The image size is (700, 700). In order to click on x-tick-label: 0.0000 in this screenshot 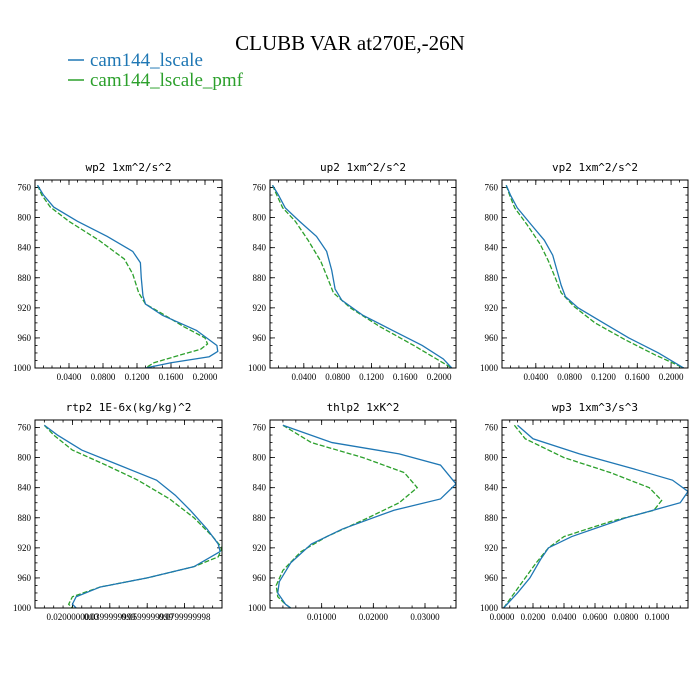, I will do `click(502, 617)`.